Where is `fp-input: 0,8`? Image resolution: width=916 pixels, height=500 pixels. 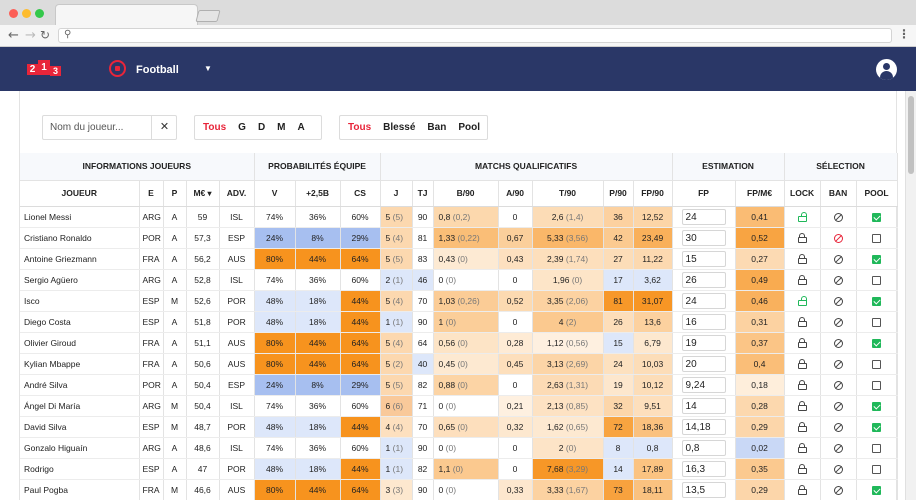 fp-input: 0,8 is located at coordinates (703, 447).